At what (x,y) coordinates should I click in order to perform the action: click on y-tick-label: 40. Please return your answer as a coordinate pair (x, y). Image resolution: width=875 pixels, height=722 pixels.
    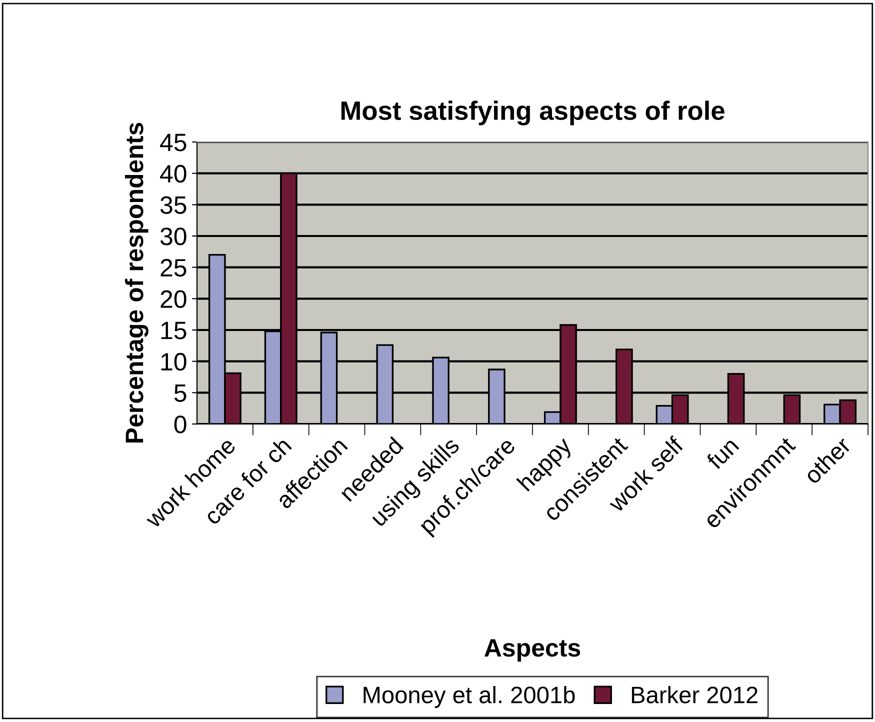
    Looking at the image, I should click on (173, 173).